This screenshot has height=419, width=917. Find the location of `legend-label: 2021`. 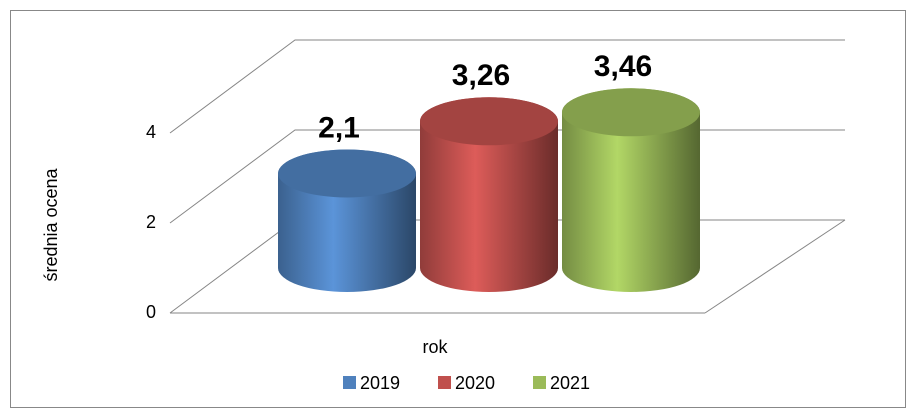

legend-label: 2021 is located at coordinates (570, 383).